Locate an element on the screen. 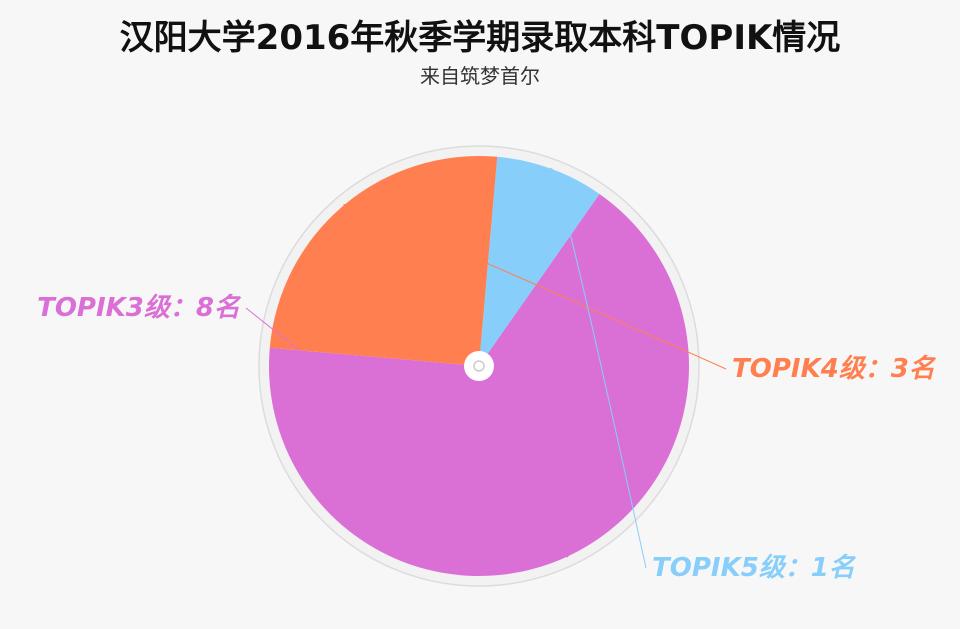 This screenshot has width=960, height=629. pie-center-hub is located at coordinates (479, 366).